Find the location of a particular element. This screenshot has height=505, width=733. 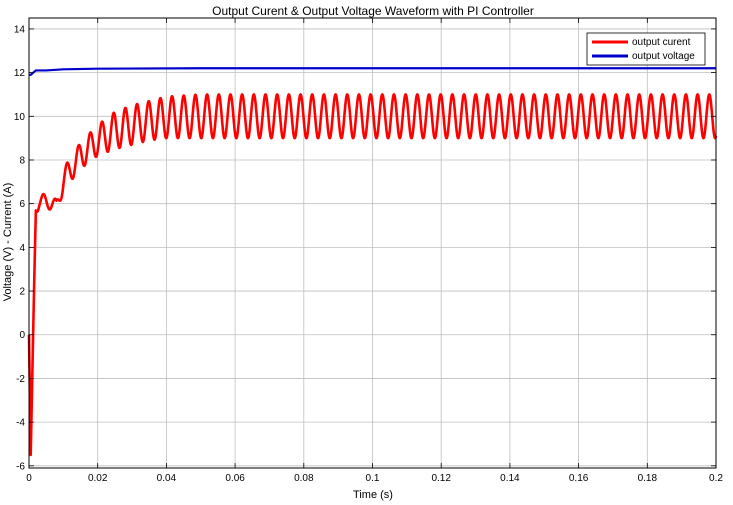

x-tick-label: 0.06 is located at coordinates (235, 478).